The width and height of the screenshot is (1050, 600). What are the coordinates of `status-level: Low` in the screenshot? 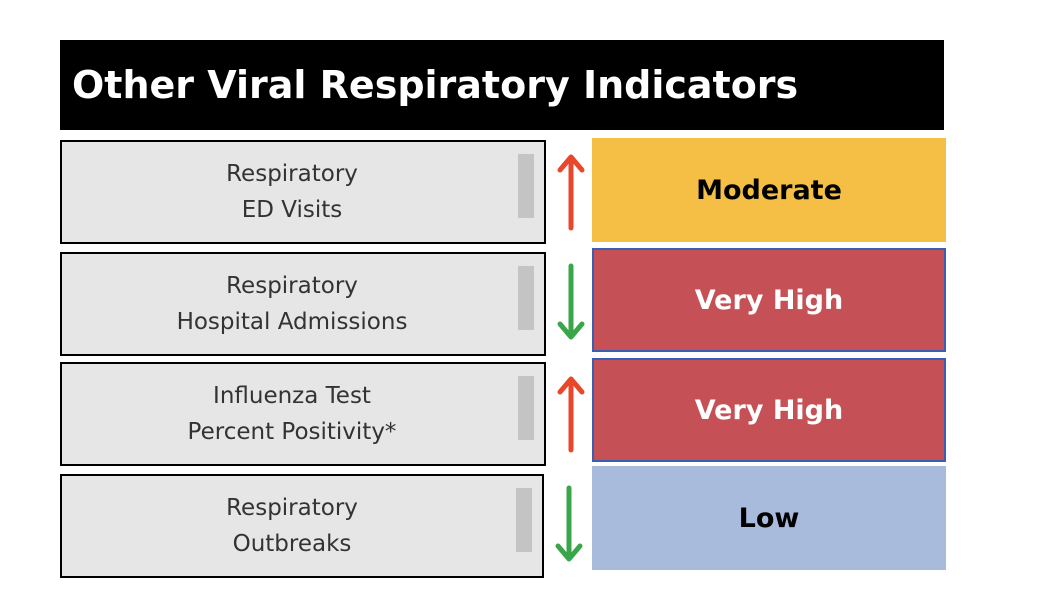 It's located at (769, 518).